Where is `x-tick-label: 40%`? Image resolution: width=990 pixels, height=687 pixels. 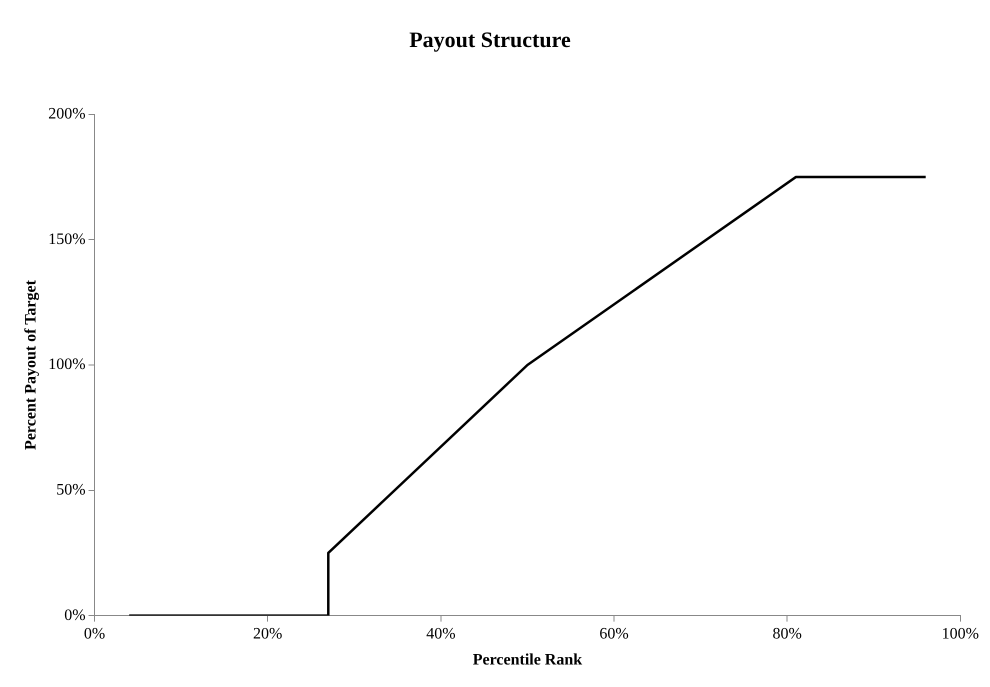
x-tick-label: 40% is located at coordinates (441, 633).